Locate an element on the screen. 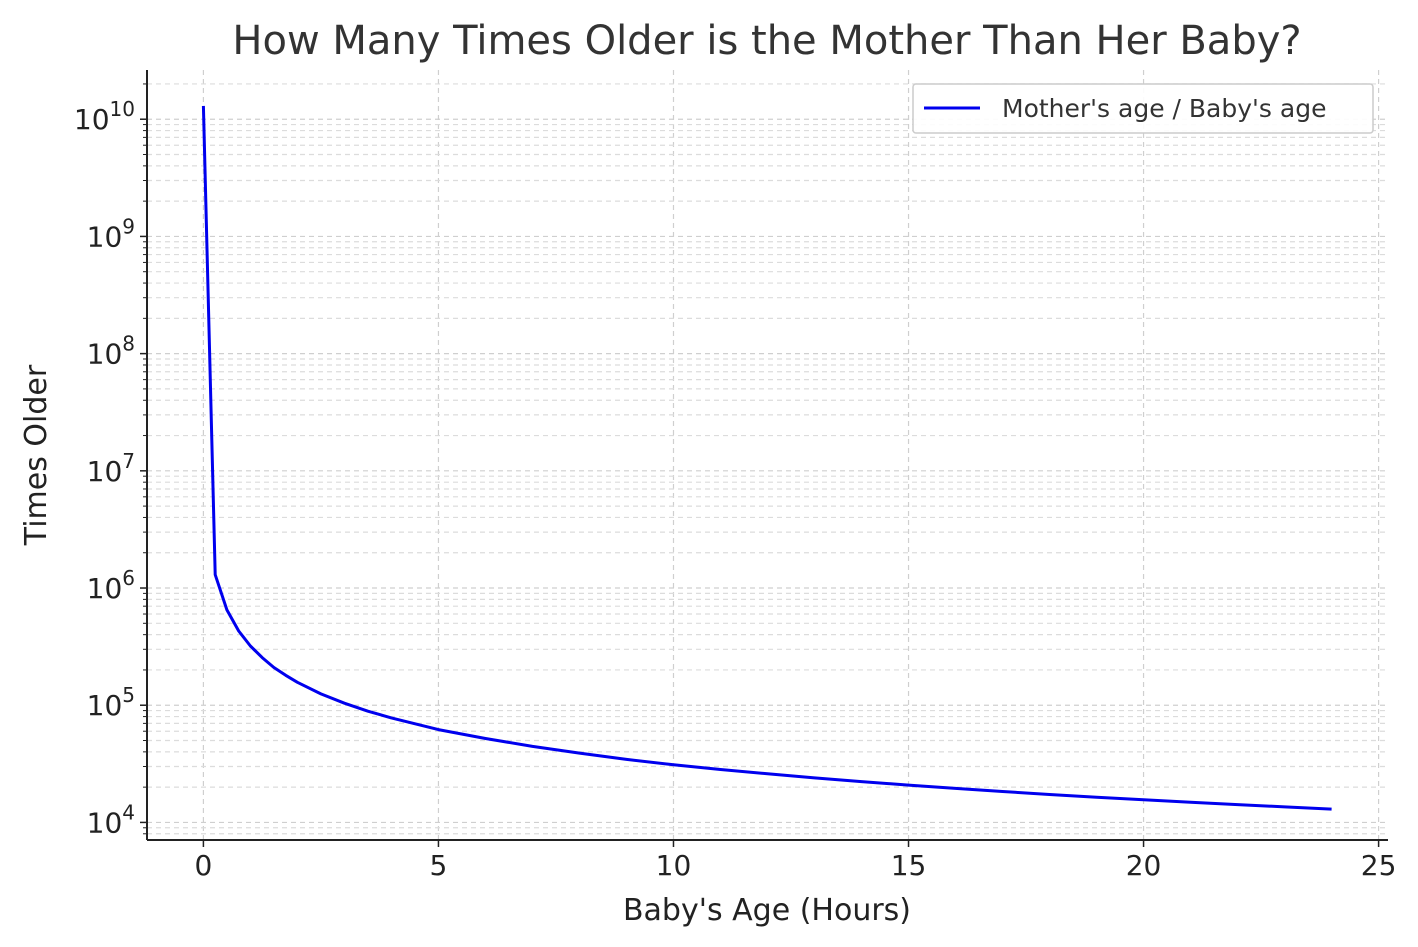  x-axis-label: Baby's Age (Hours) is located at coordinates (767, 910).